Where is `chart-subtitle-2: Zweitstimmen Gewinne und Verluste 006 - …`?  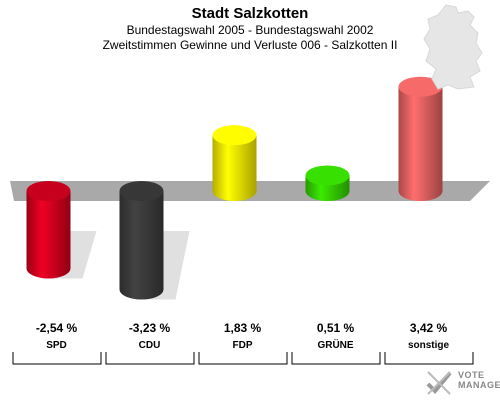
chart-subtitle-2: Zweitstimmen Gewinne und Verluste 006 - … is located at coordinates (250, 45).